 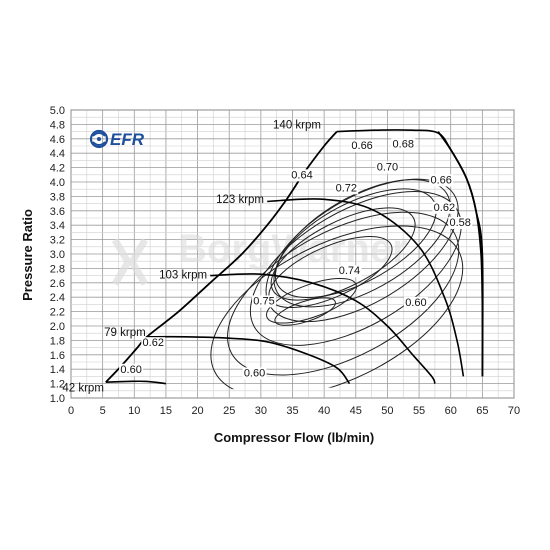 I want to click on x-tick-label: 50, so click(x=387, y=411).